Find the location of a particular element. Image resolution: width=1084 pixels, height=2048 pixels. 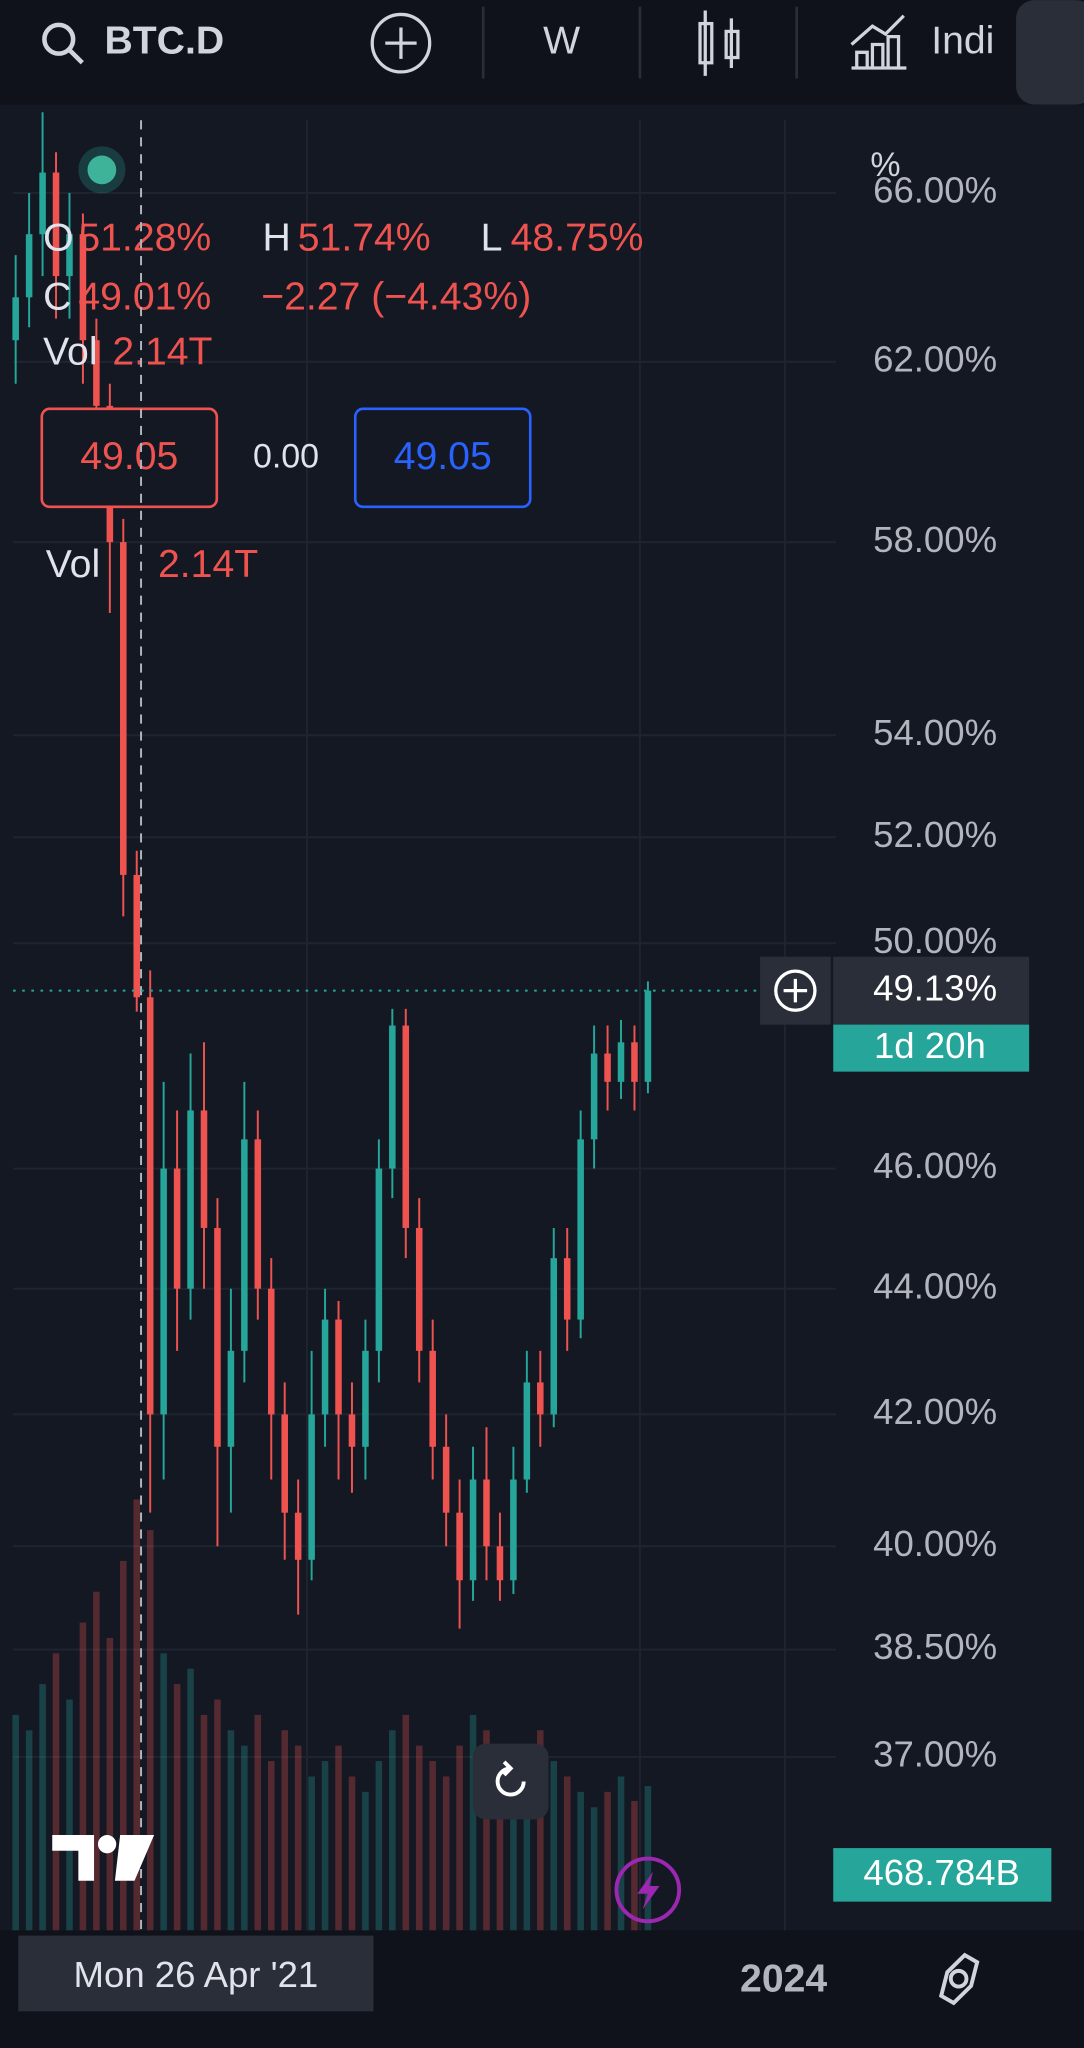

add-symbol is located at coordinates (401, 43).